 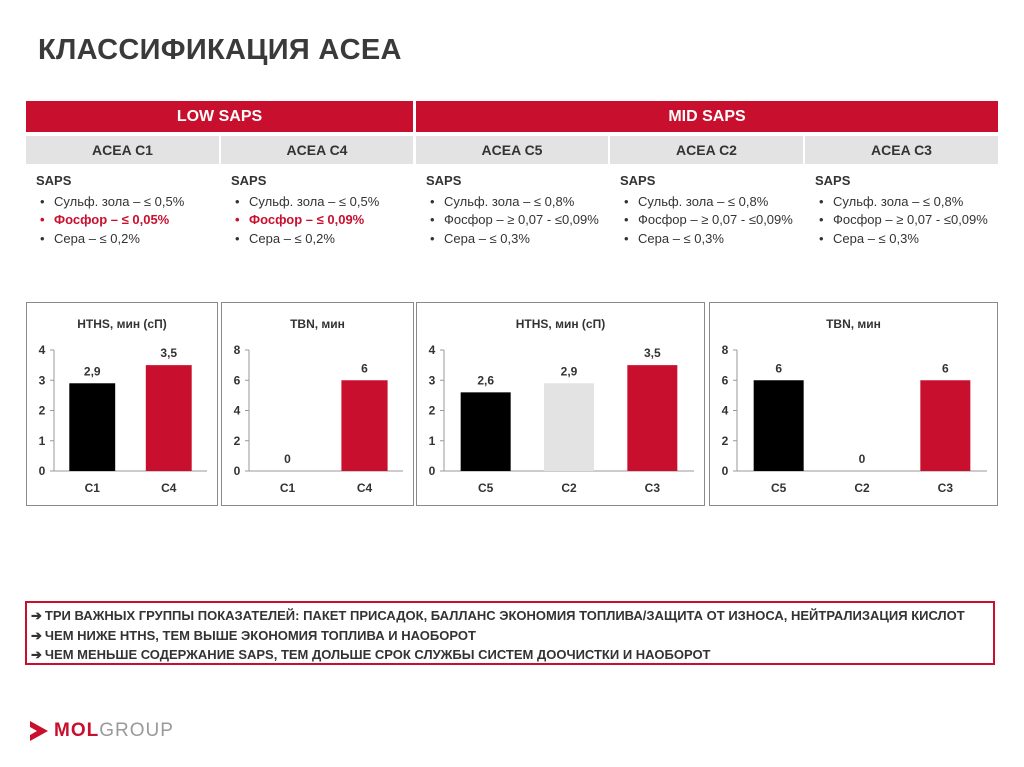 I want to click on mol-group-logo: MOLGROUP, so click(x=101, y=731).